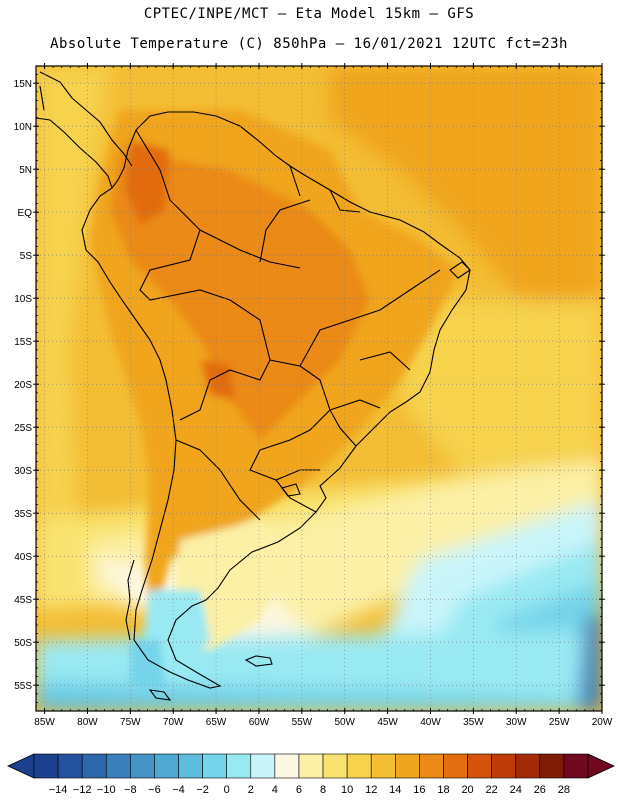  Describe the element at coordinates (443, 790) in the screenshot. I see `colorbar-label: 18` at that location.